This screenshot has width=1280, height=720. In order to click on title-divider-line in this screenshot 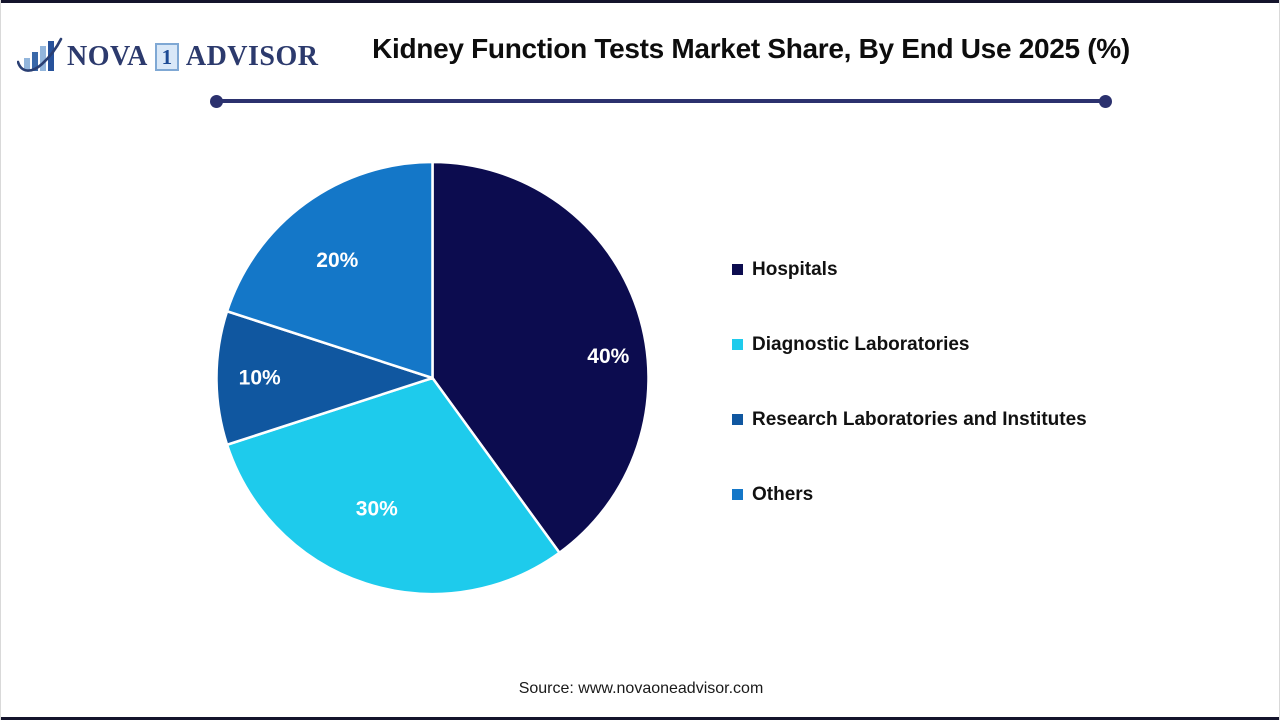, I will do `click(661, 101)`.